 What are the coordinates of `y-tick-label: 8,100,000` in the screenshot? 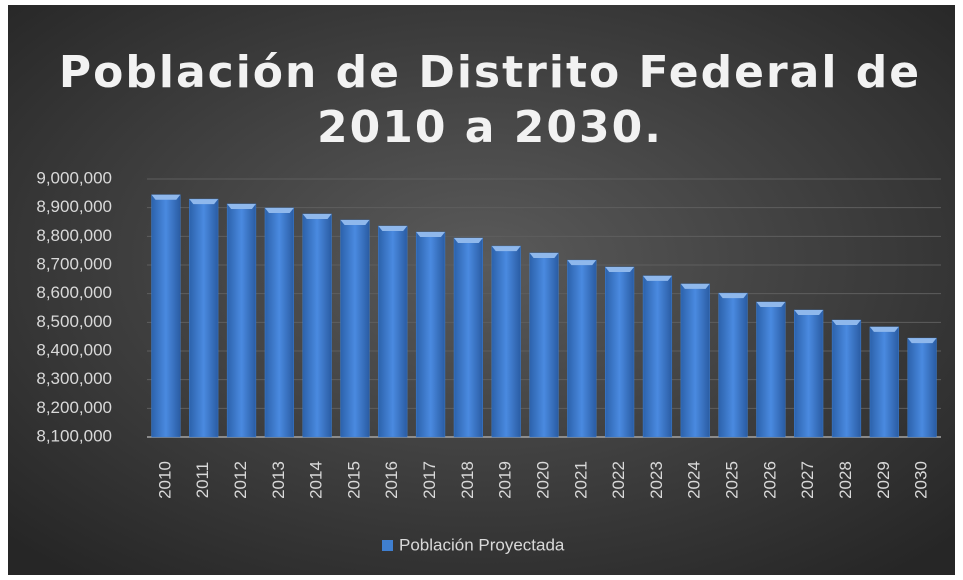 It's located at (74, 435).